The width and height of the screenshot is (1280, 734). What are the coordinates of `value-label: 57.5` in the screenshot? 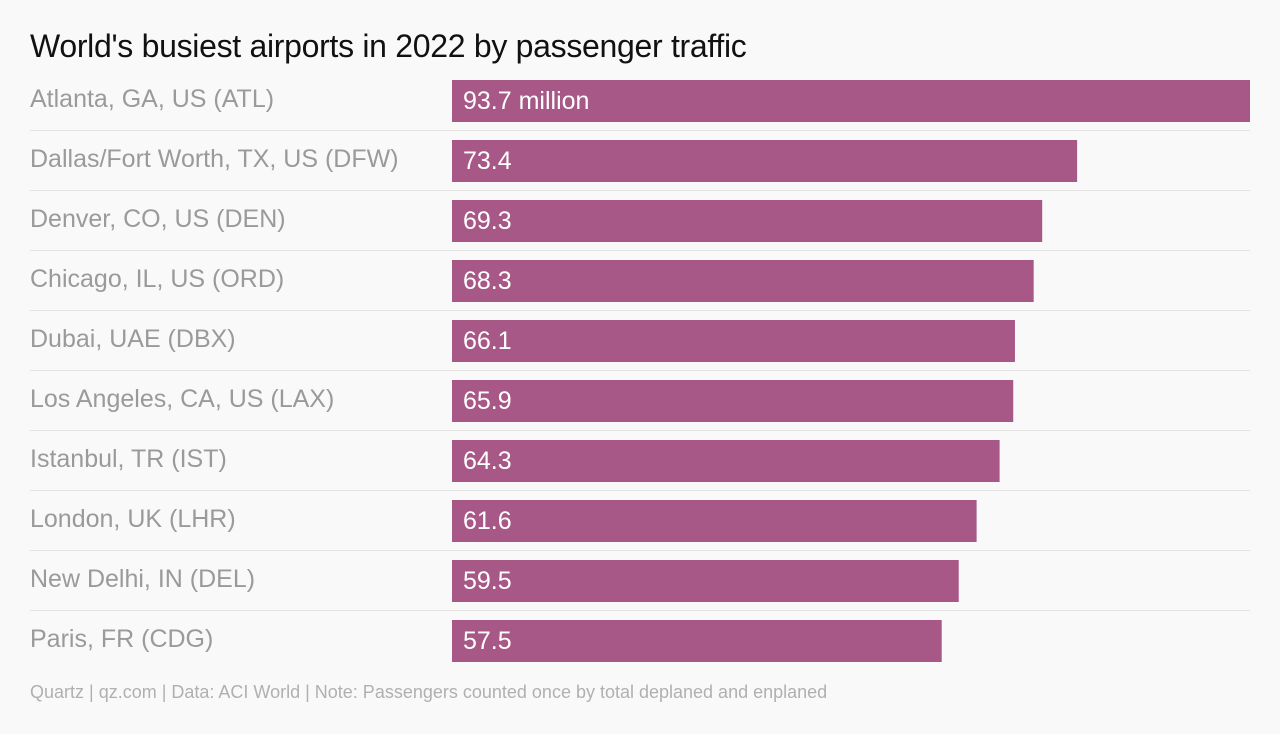 It's located at (487, 641).